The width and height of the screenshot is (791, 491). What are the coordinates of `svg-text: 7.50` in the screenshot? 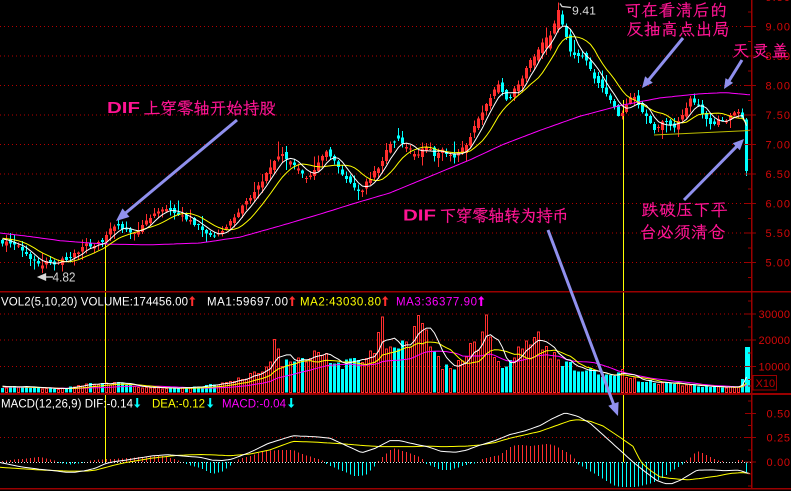 It's located at (778, 116).